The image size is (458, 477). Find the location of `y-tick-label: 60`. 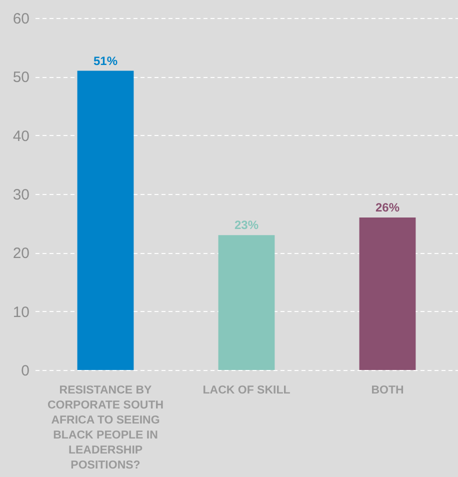

y-tick-label: 60 is located at coordinates (21, 19).